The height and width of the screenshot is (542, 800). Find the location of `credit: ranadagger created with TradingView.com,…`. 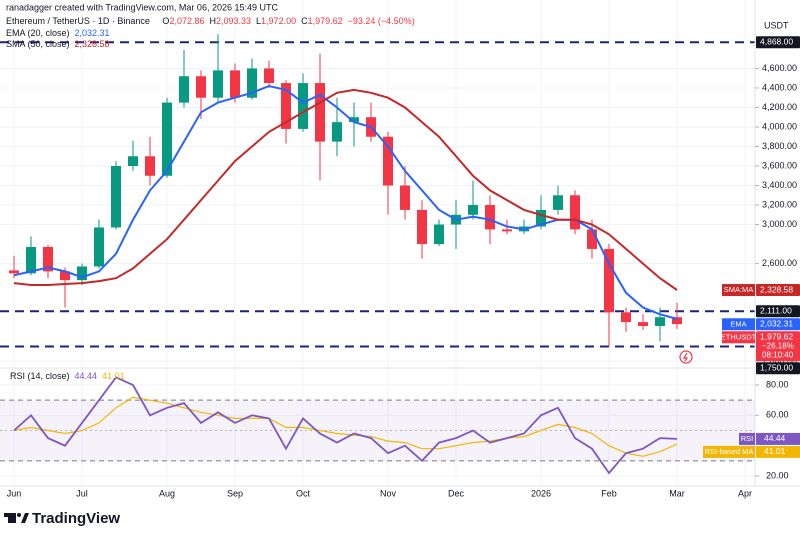

credit: ranadagger created with TradingView.com,… is located at coordinates (142, 7).